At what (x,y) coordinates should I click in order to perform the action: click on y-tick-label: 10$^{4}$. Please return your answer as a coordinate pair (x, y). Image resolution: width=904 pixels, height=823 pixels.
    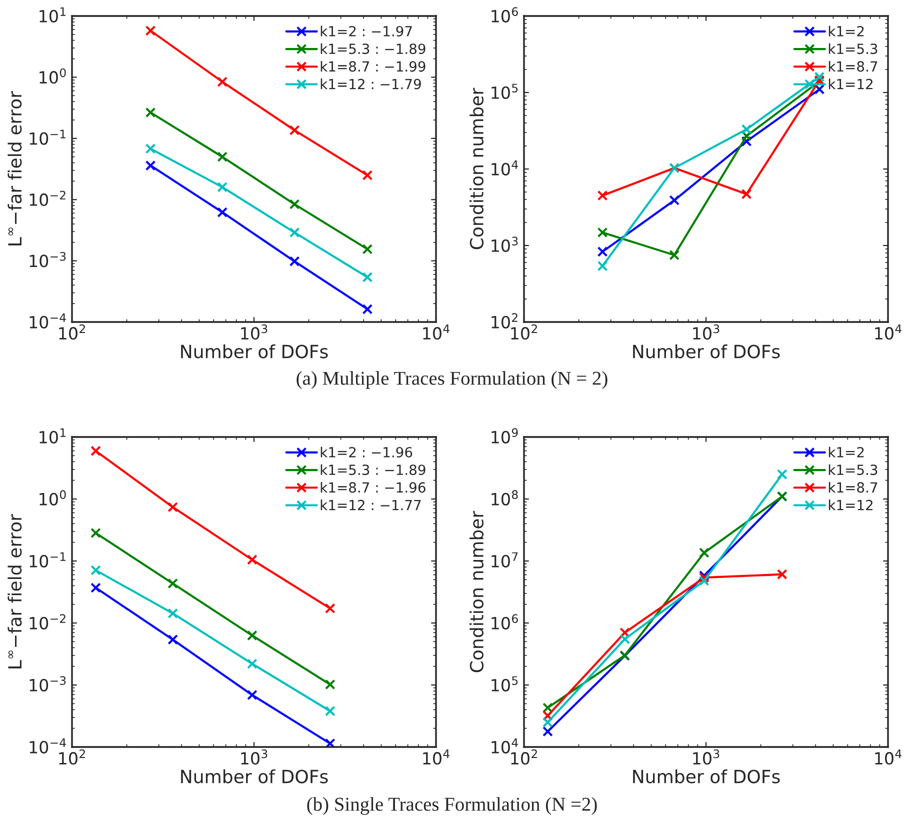
    Looking at the image, I should click on (505, 168).